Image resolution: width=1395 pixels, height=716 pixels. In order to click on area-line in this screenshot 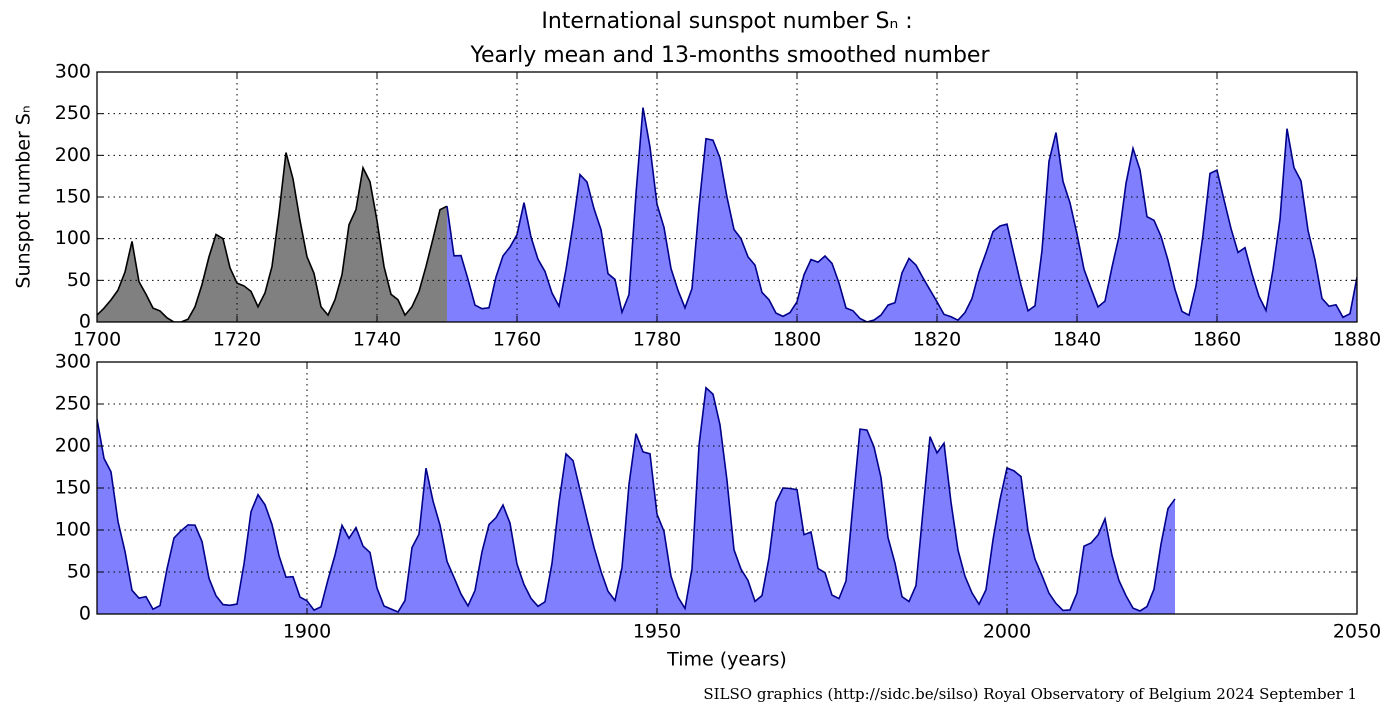, I will do `click(272, 237)`.